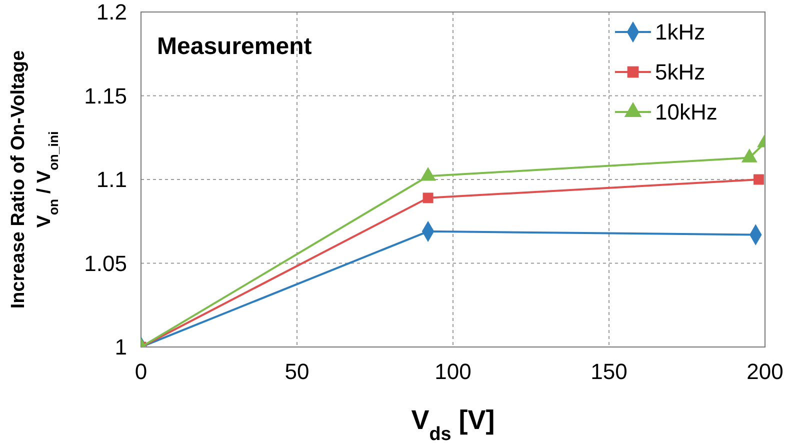  Describe the element at coordinates (680, 32) in the screenshot. I see `legend-label: 1kHz` at that location.